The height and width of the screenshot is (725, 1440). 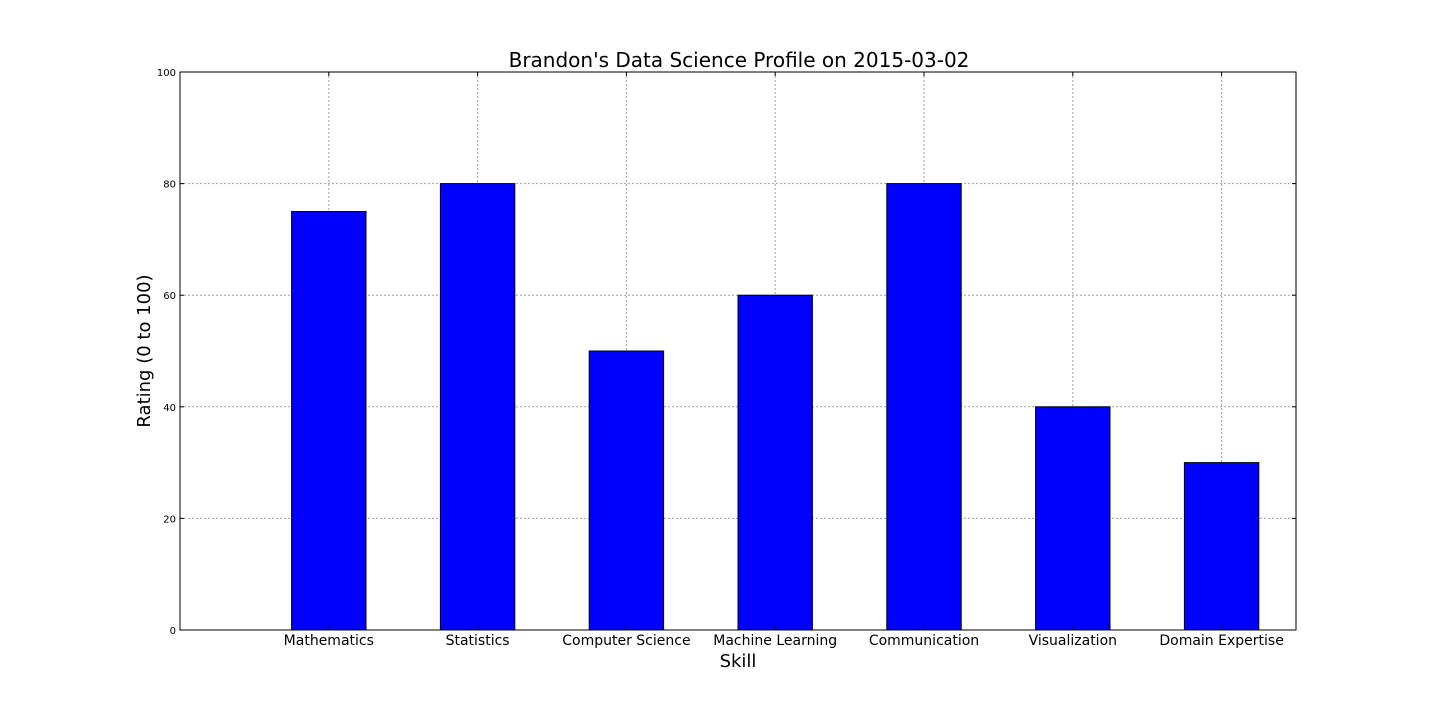 I want to click on x-tick-label: Mathematics, so click(x=329, y=641).